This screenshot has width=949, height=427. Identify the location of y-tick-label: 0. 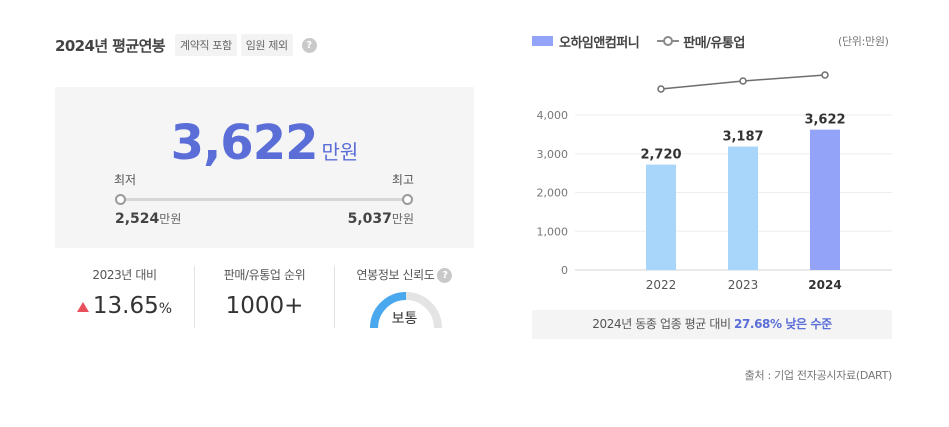
(564, 270).